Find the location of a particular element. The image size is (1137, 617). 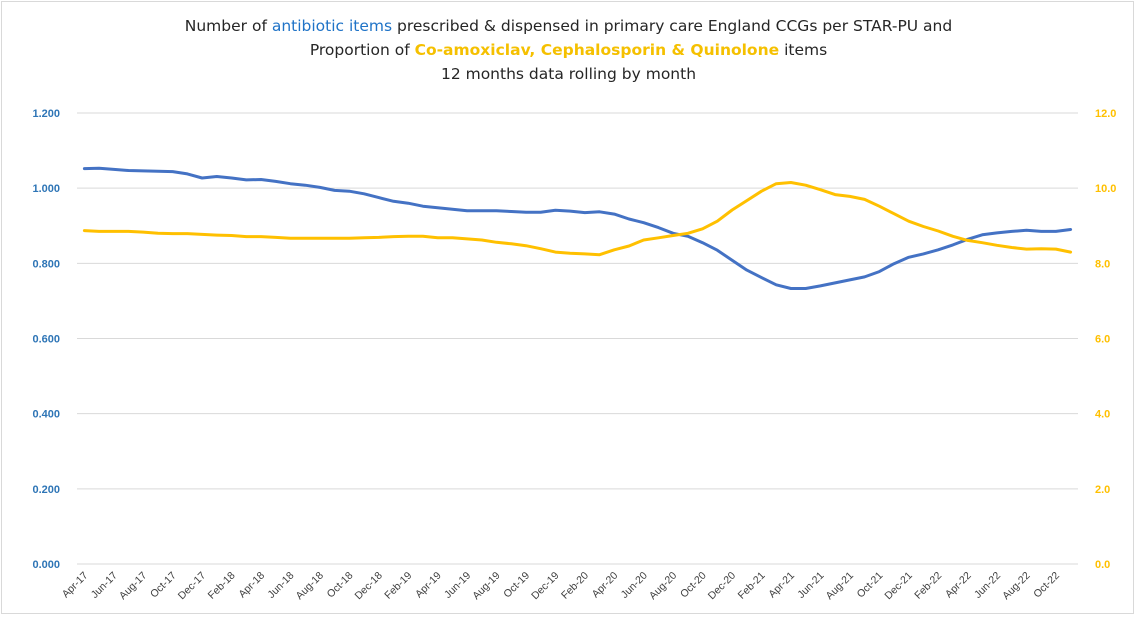

x-axis-tick-label: Jun-21 is located at coordinates (810, 585).